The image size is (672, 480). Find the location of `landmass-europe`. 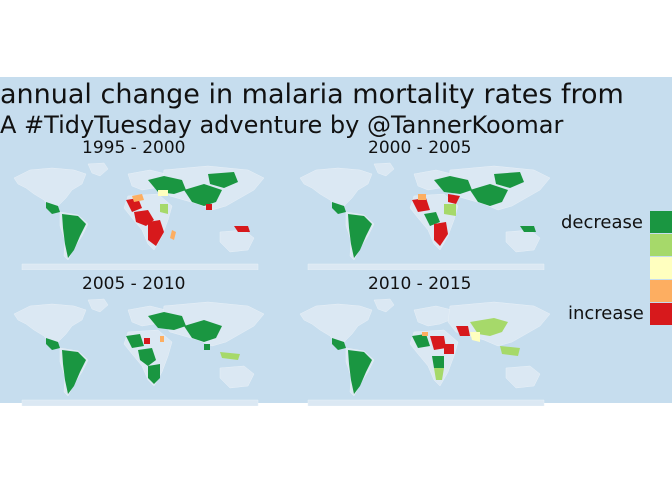

landmass-europe is located at coordinates (433, 316).